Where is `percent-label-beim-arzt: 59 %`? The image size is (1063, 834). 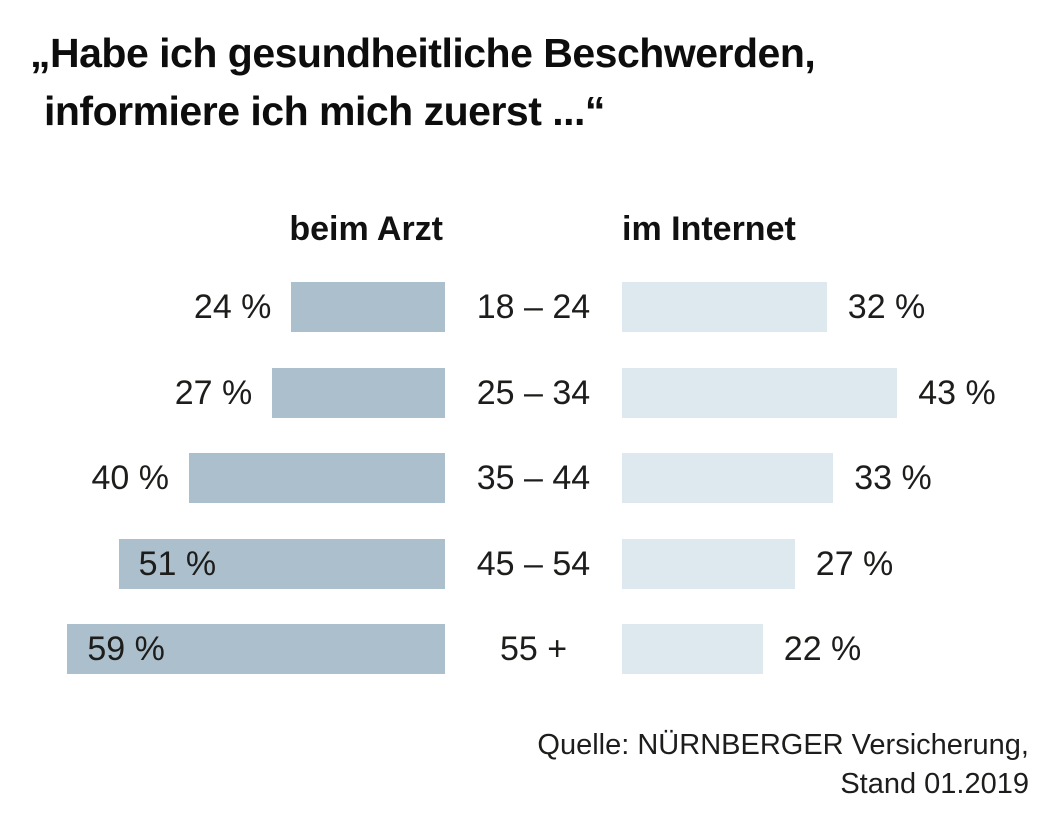 percent-label-beim-arzt: 59 % is located at coordinates (126, 649).